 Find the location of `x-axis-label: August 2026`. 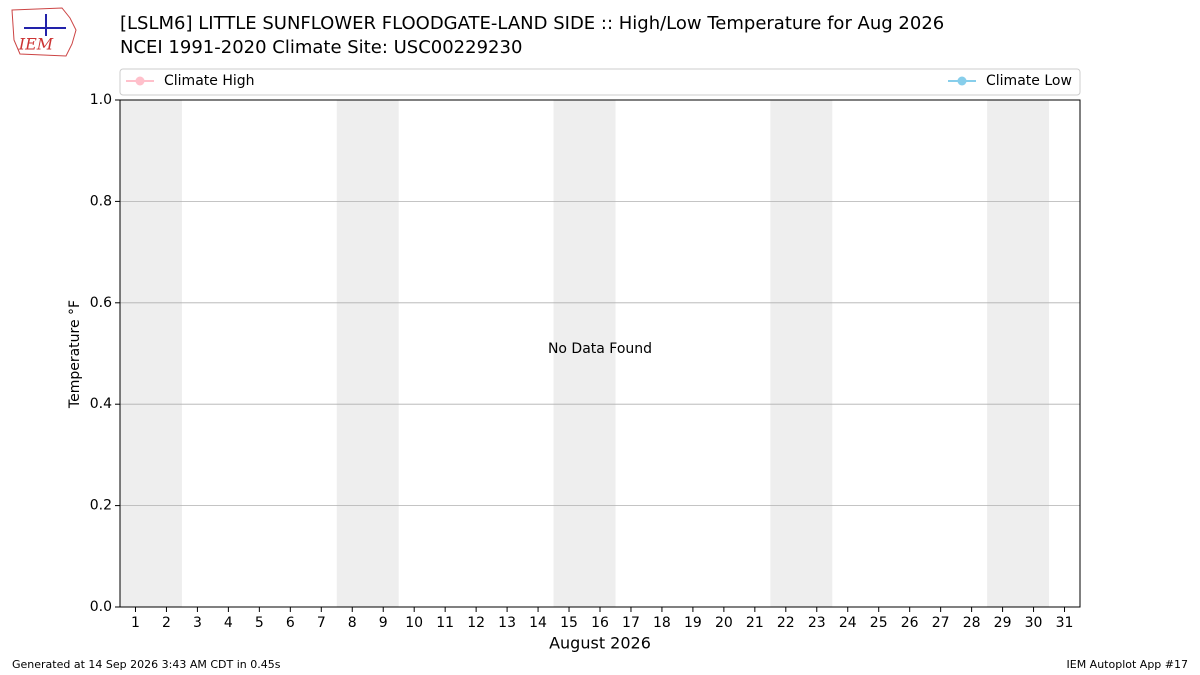

x-axis-label: August 2026 is located at coordinates (600, 643).